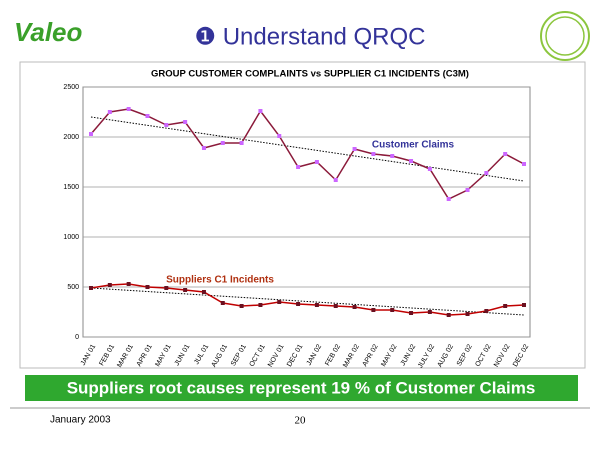  What do you see at coordinates (220, 280) in the screenshot?
I see `series-label: Suppliers C1 Incidents` at bounding box center [220, 280].